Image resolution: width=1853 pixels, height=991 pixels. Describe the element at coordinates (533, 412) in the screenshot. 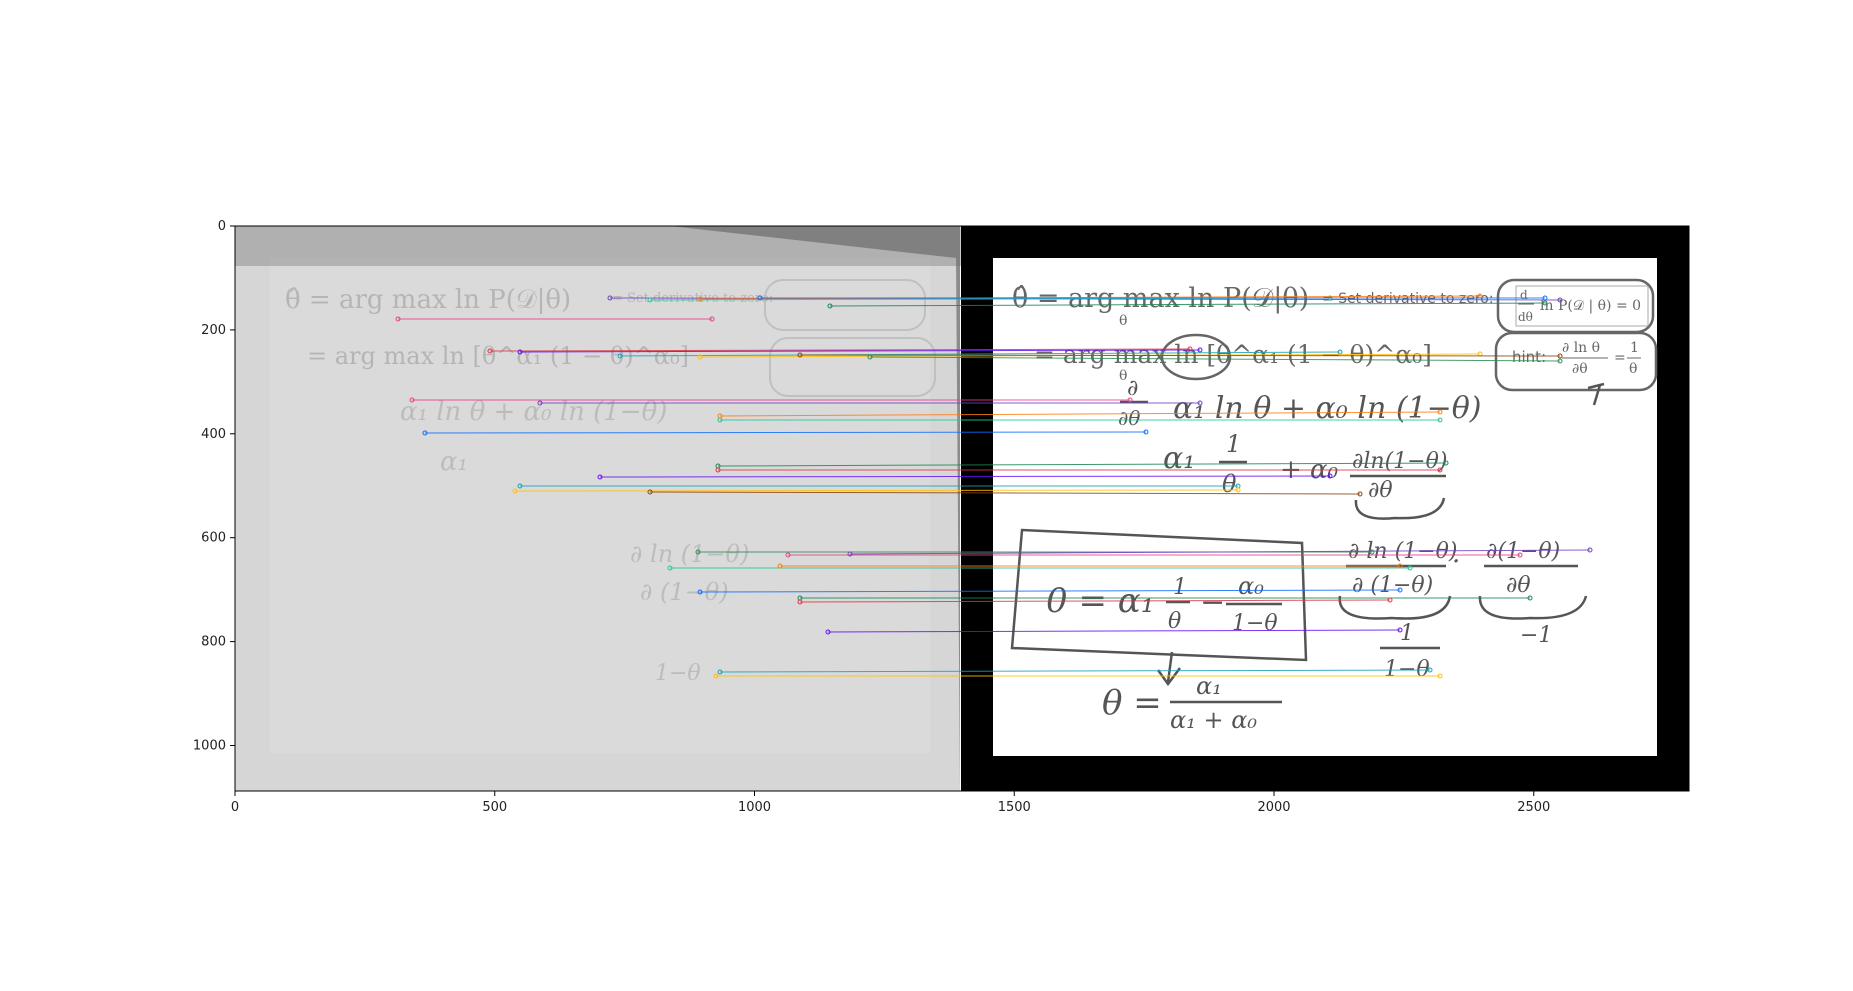

I see `ghost-hand-line1: α₁ ln θ + α₀ ln (1−θ)` at that location.